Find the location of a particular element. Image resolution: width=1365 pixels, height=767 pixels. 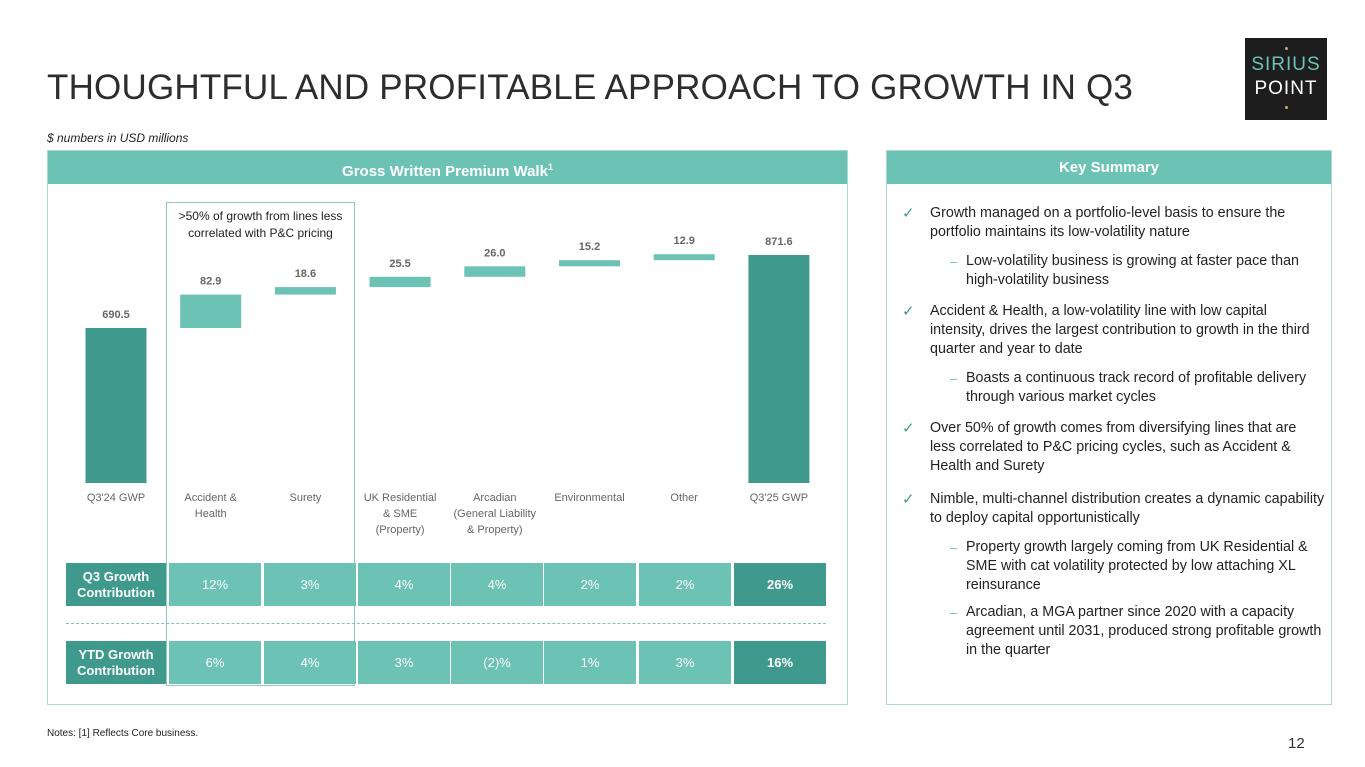

category-label-line: & Property) is located at coordinates (494, 530).